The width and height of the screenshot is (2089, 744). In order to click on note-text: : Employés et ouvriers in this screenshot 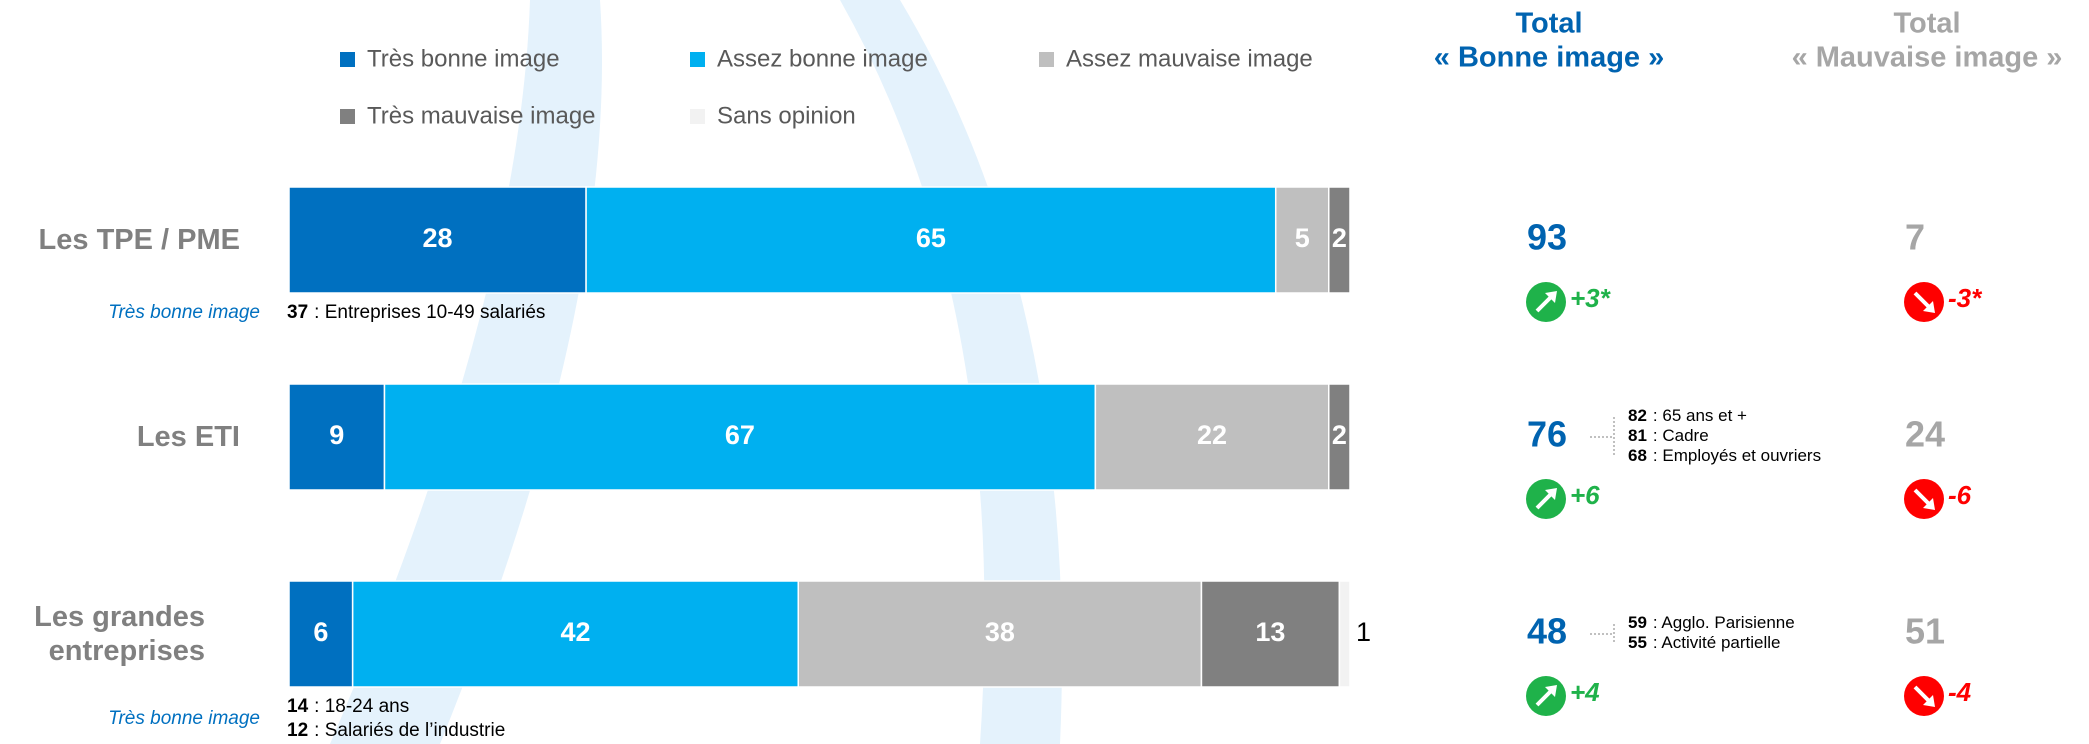, I will do `click(1737, 455)`.